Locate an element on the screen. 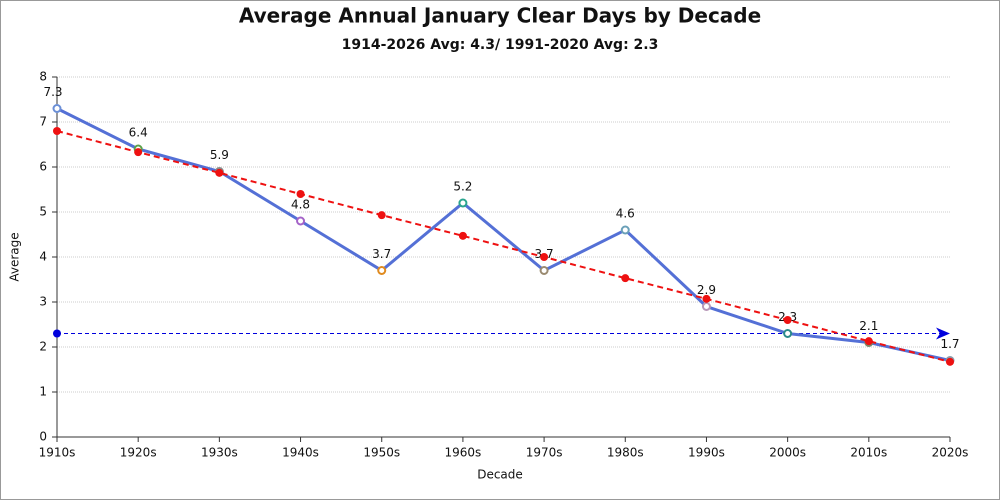 The width and height of the screenshot is (1000, 500). x-tick-label: 1910s is located at coordinates (57, 453).